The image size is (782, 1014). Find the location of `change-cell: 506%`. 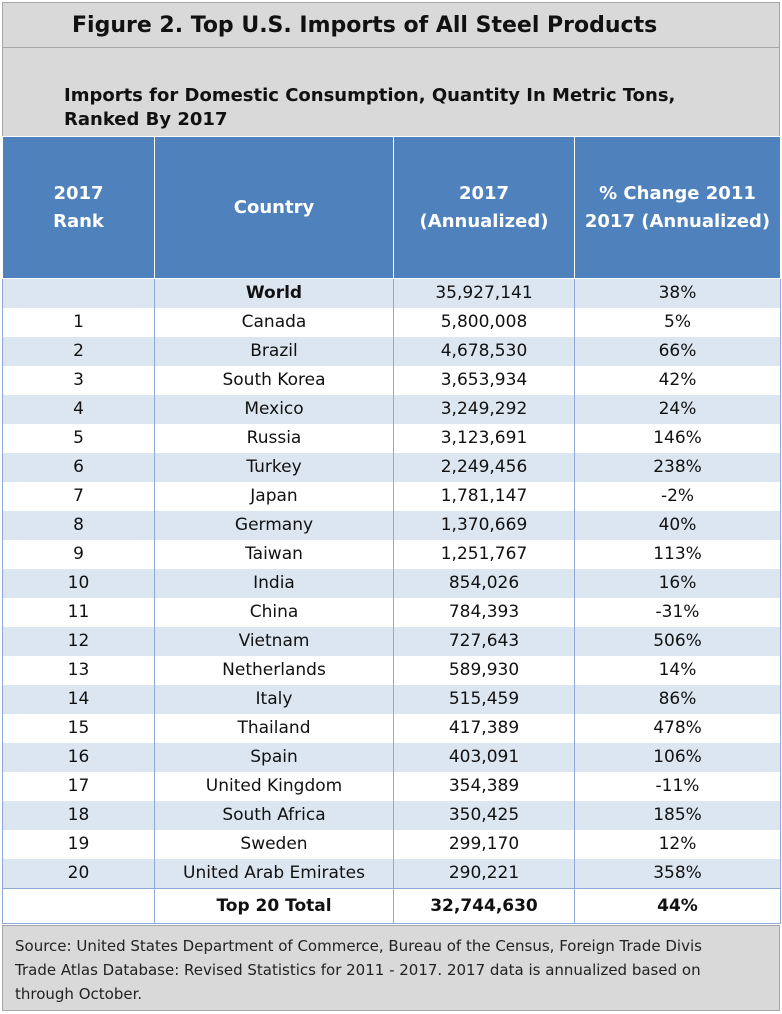

change-cell: 506% is located at coordinates (677, 641).